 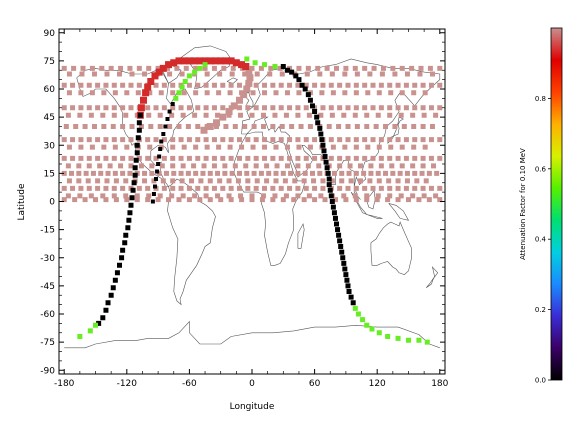 What do you see at coordinates (523, 204) in the screenshot?
I see `colorbar-title: Attenuation Factor for 0.10 MeV` at bounding box center [523, 204].